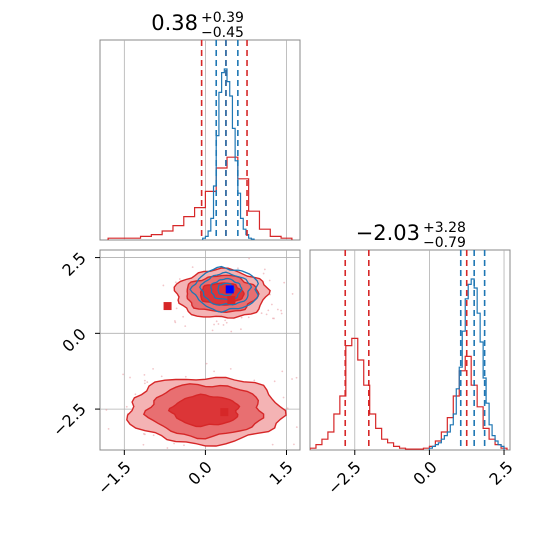 This screenshot has height=550, width=550. What do you see at coordinates (199, 472) in the screenshot?
I see `joint-x-tick-label: 0.0` at bounding box center [199, 472].